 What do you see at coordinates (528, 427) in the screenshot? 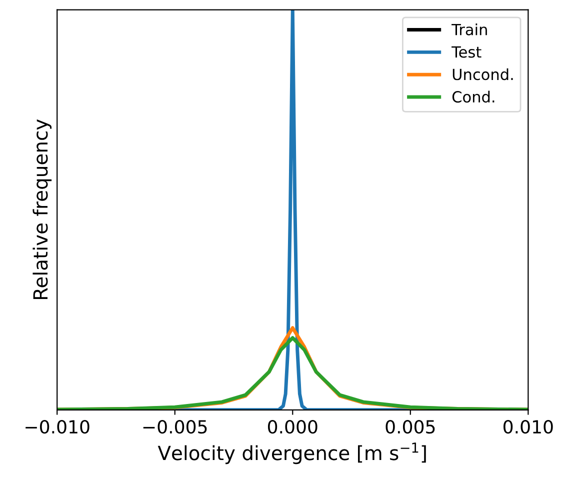
I see `x-tick-label: 0.010` at bounding box center [528, 427].